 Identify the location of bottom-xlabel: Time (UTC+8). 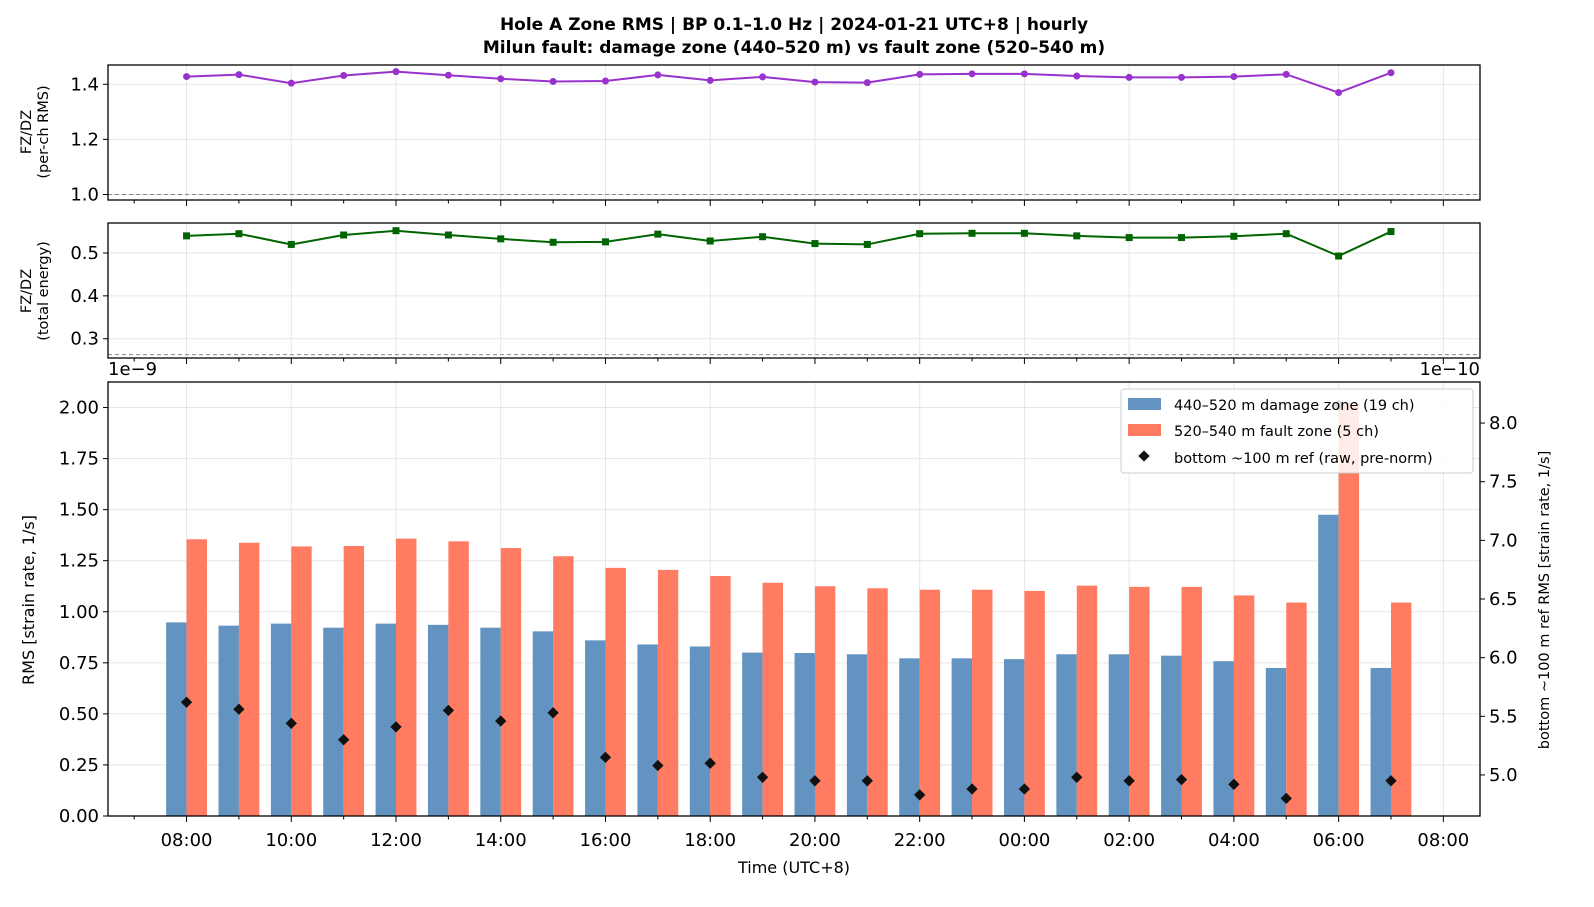
(793, 867).